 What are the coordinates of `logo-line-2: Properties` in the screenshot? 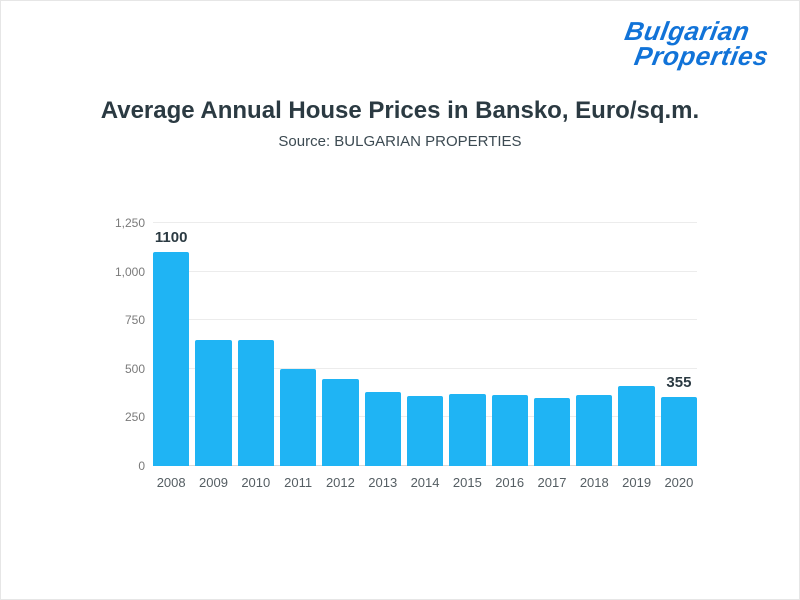 It's located at (702, 55).